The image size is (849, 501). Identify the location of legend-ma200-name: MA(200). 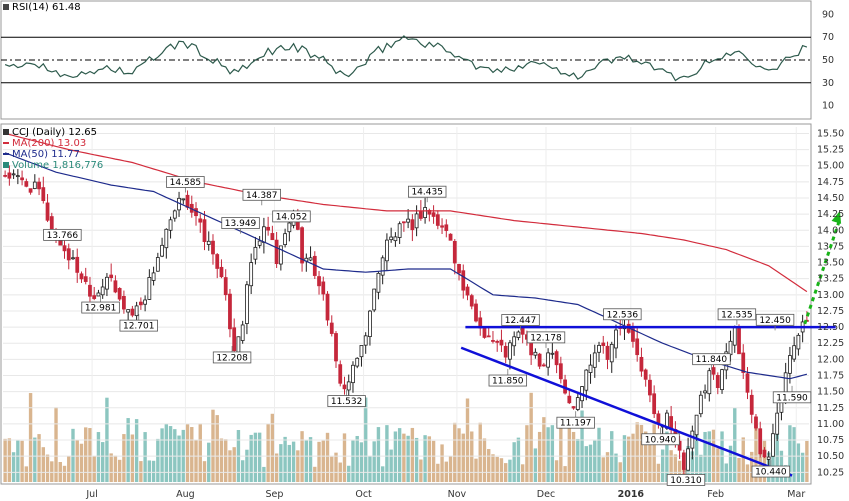
(33, 143).